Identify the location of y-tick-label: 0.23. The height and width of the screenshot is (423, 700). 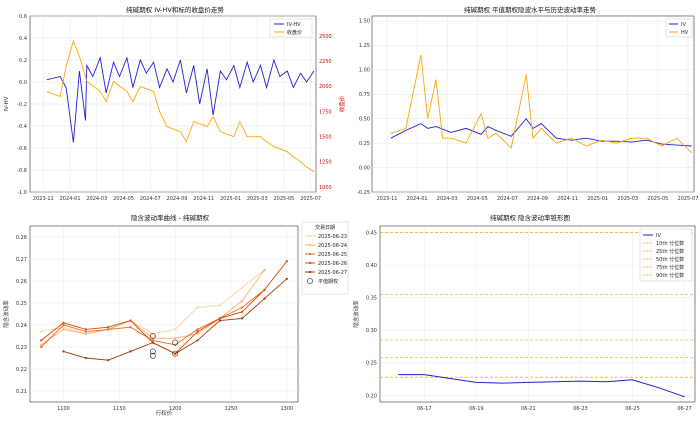
(21, 348).